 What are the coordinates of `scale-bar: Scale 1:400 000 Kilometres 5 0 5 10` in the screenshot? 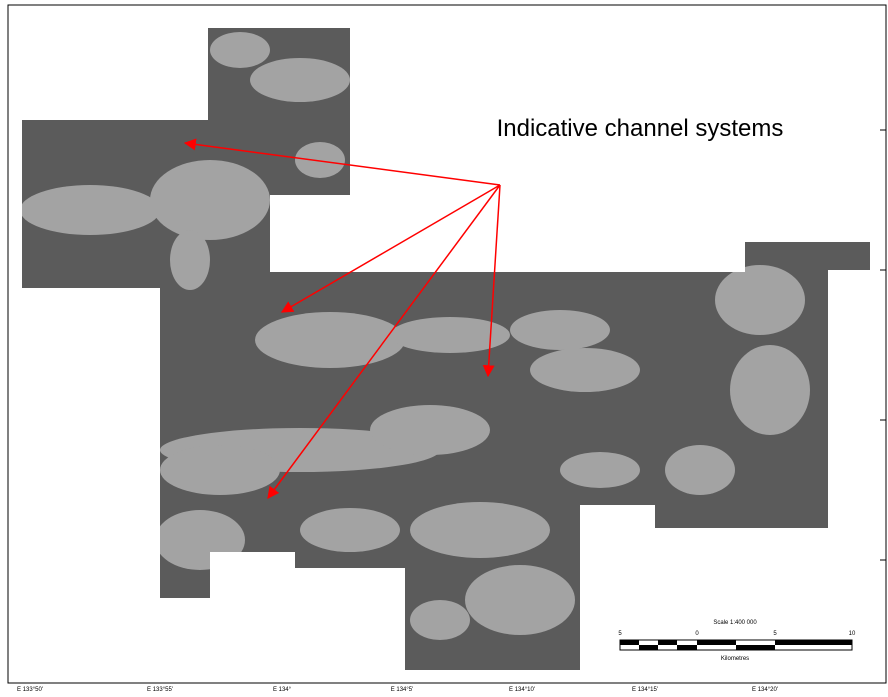 It's located at (737, 641).